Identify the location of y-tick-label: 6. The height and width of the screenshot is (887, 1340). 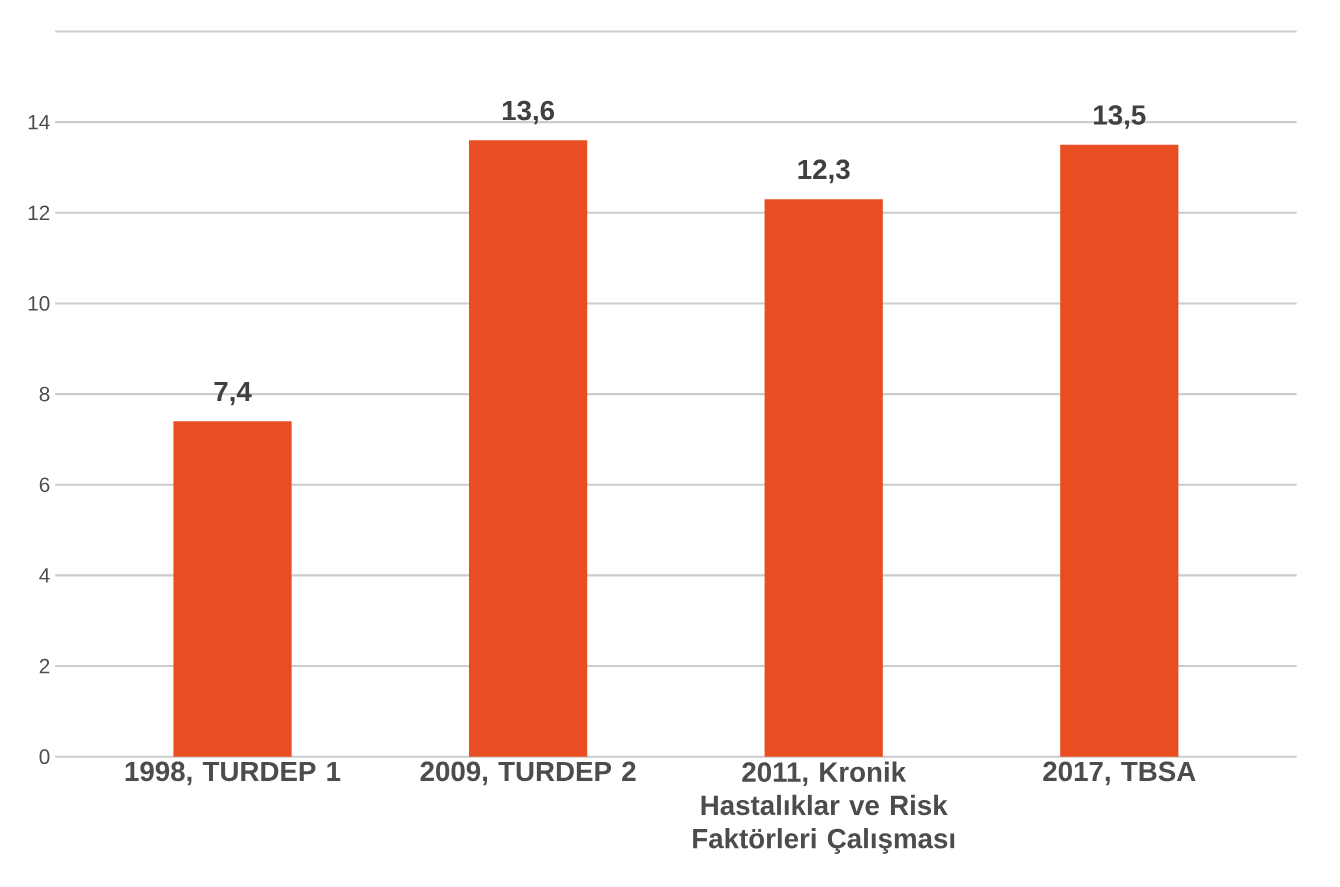
(44, 485).